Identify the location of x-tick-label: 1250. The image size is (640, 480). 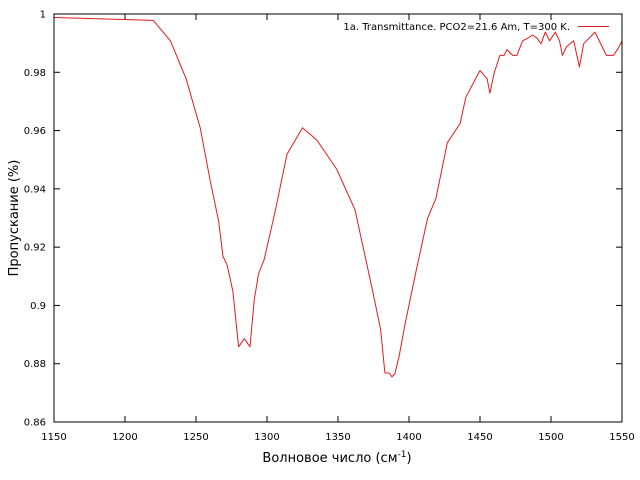
(195, 437).